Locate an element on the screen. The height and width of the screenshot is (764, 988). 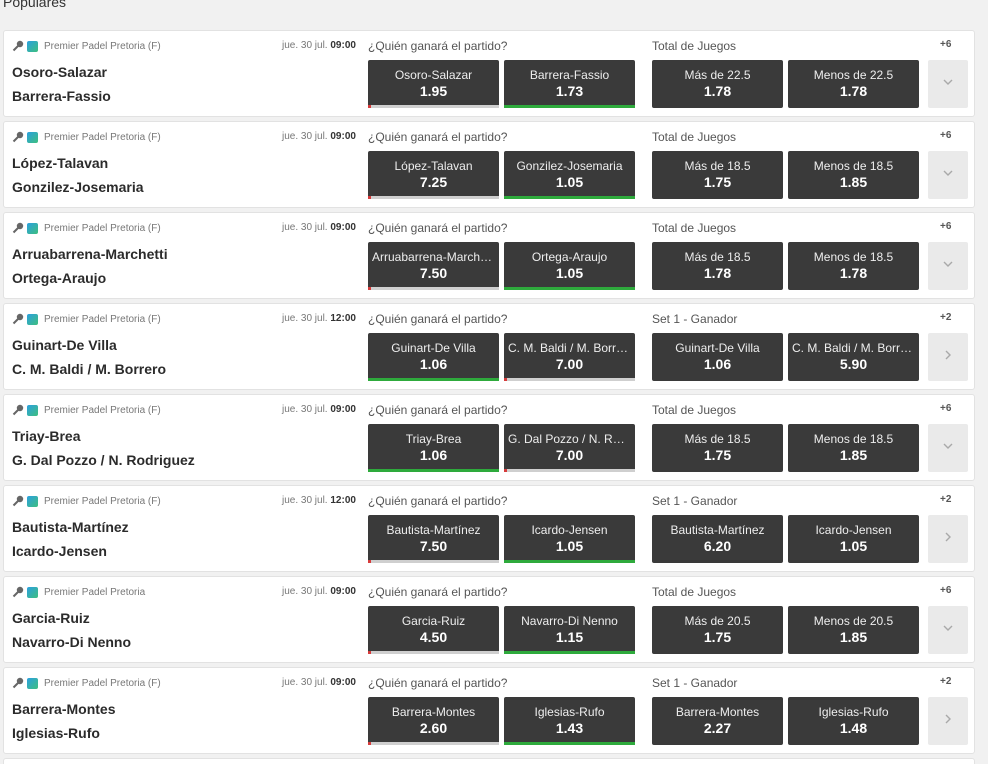
odds-label: Arruabarrena-Marchetti is located at coordinates (434, 257).